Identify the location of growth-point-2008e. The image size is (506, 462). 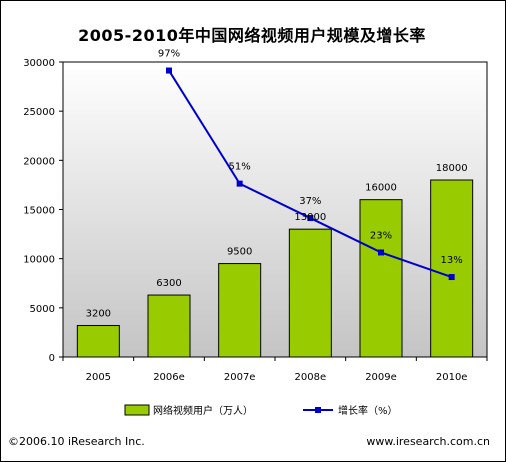
(310, 218).